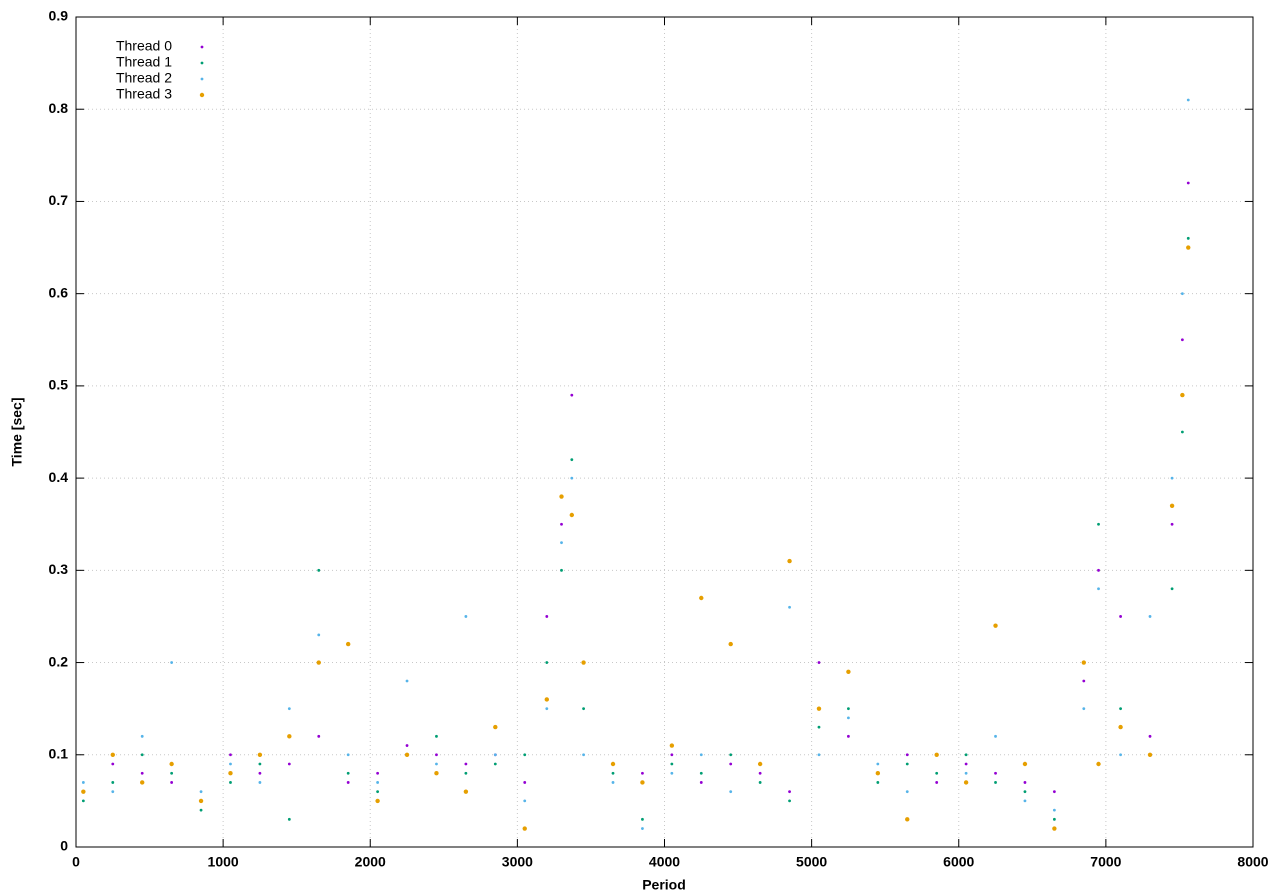 The image size is (1280, 896). Describe the element at coordinates (223, 862) in the screenshot. I see `x-tick-label: 1000` at that location.